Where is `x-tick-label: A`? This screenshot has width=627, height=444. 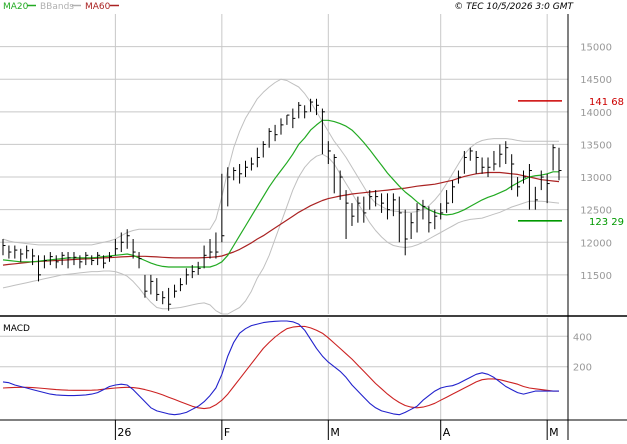
x-tick-label: A is located at coordinates (447, 432).